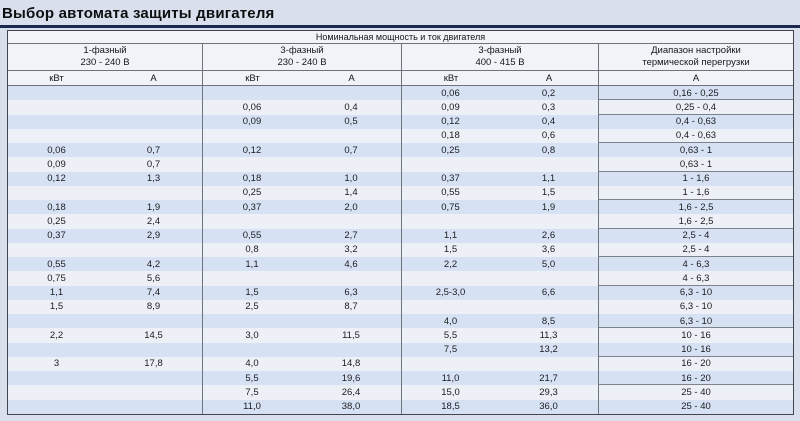  Describe the element at coordinates (450, 135) in the screenshot. I see `cell-3ph400-kw: 0,18` at that location.